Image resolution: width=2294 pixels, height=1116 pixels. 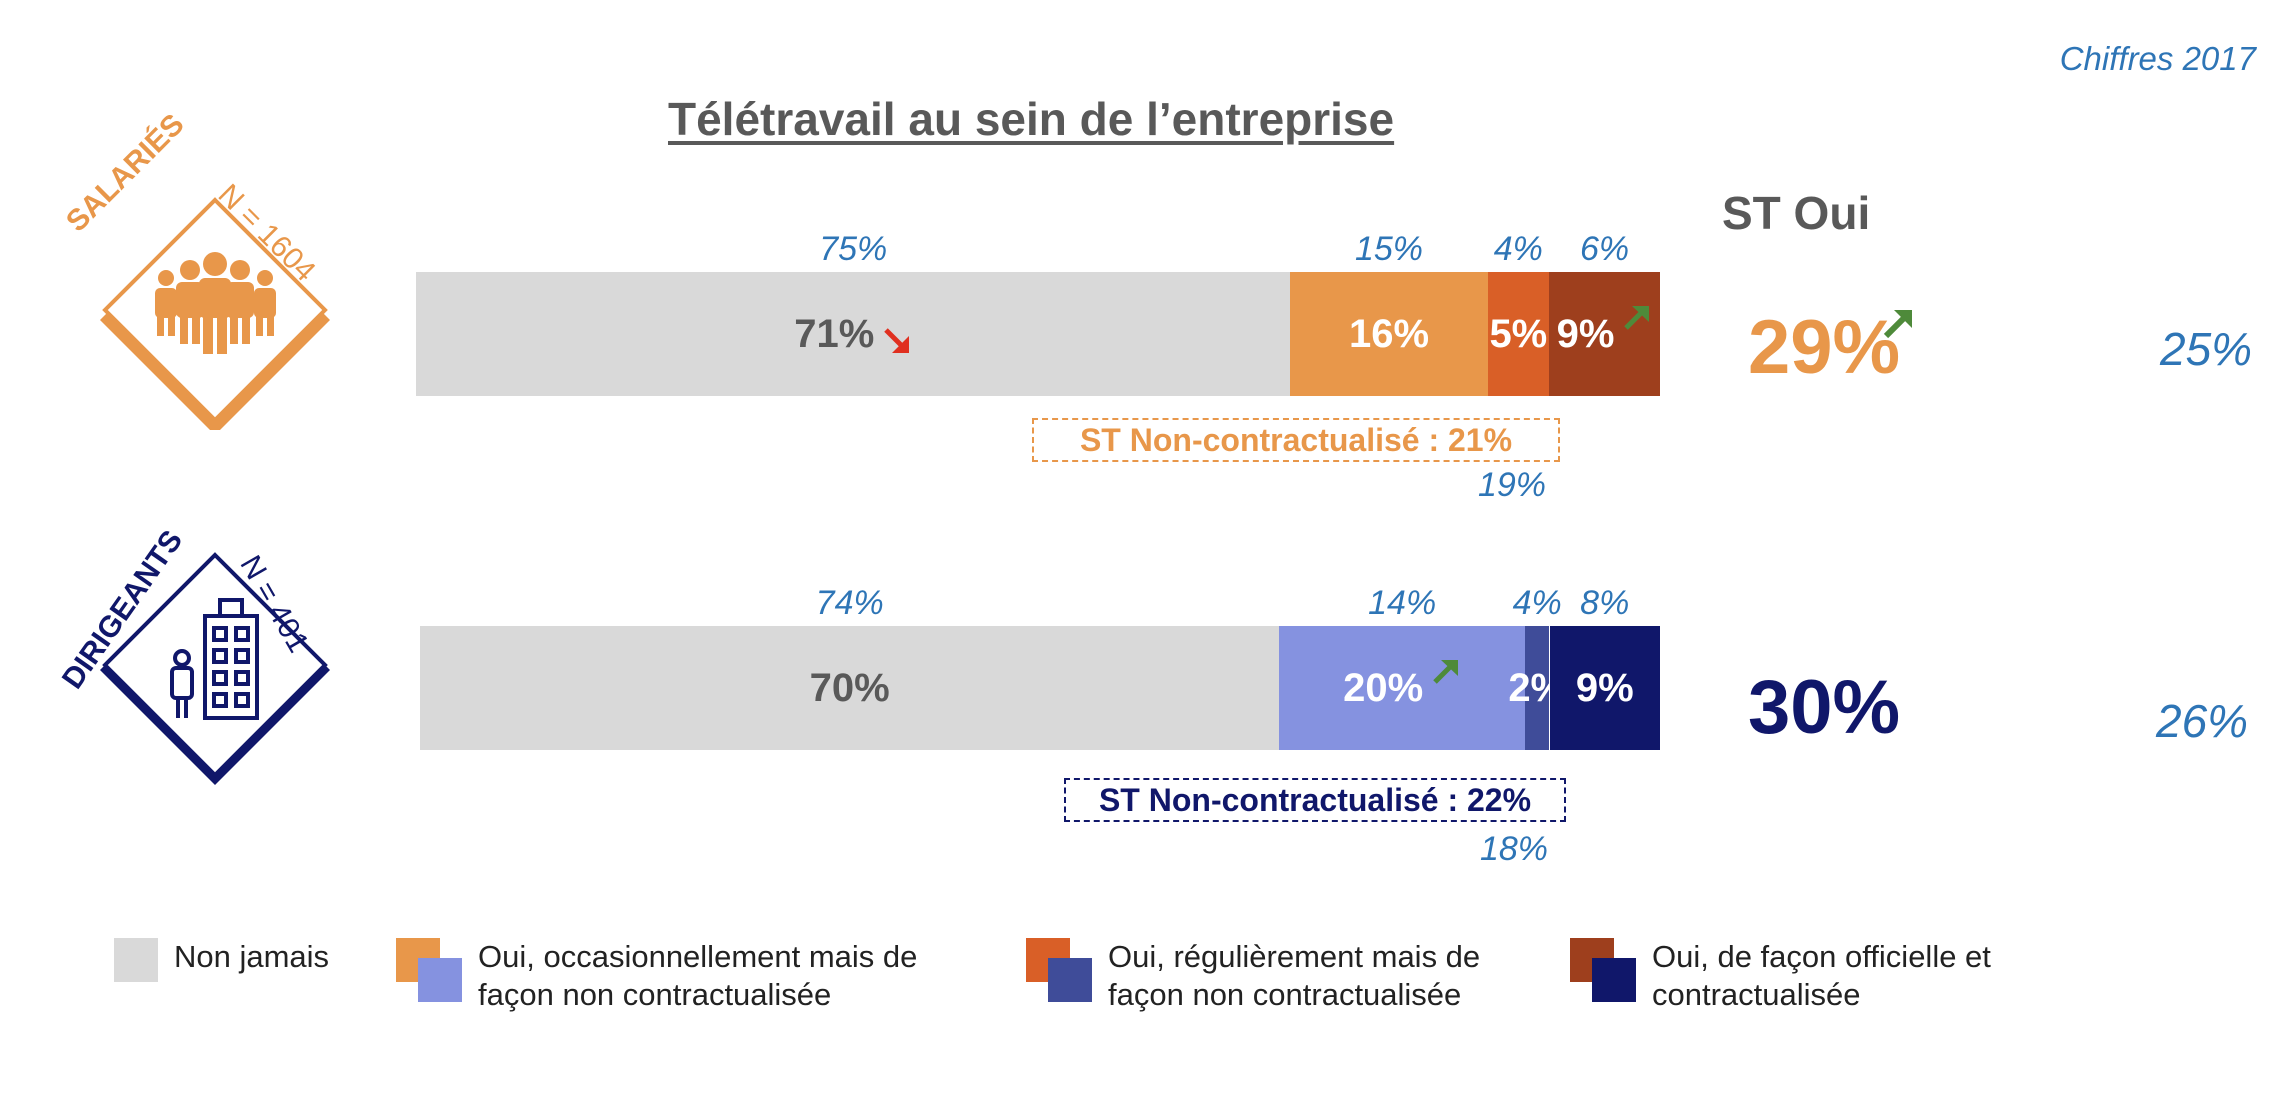 I want to click on legend-item: Non jamais, so click(x=221, y=968).